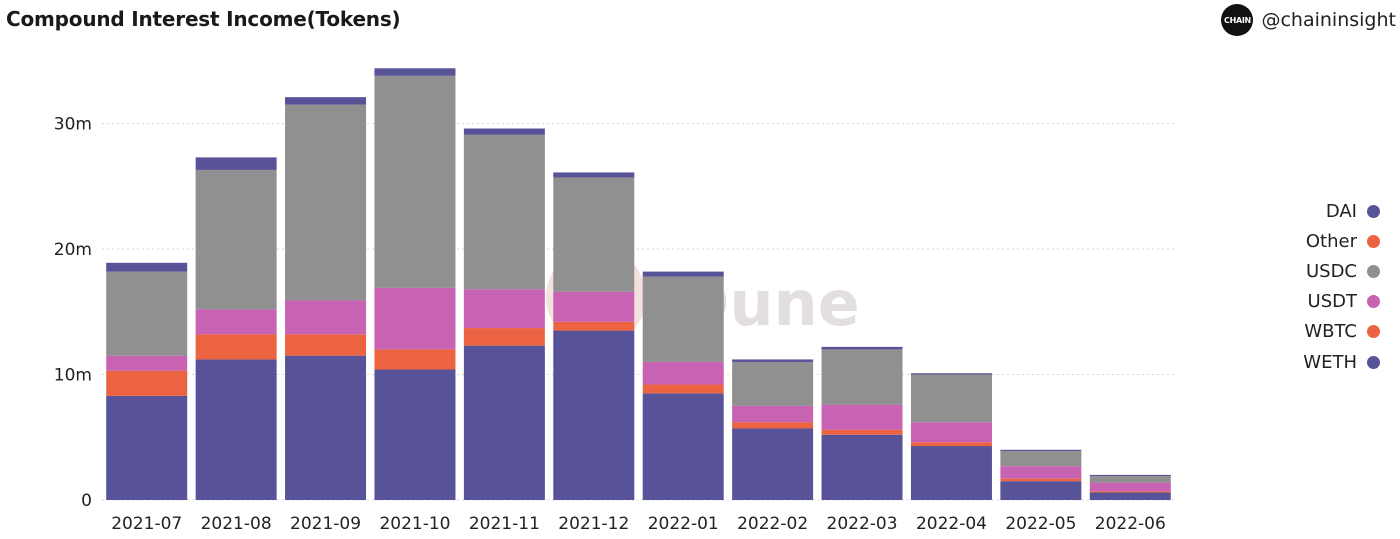 The image size is (1400, 539). I want to click on legend-label: DAI, so click(1341, 211).